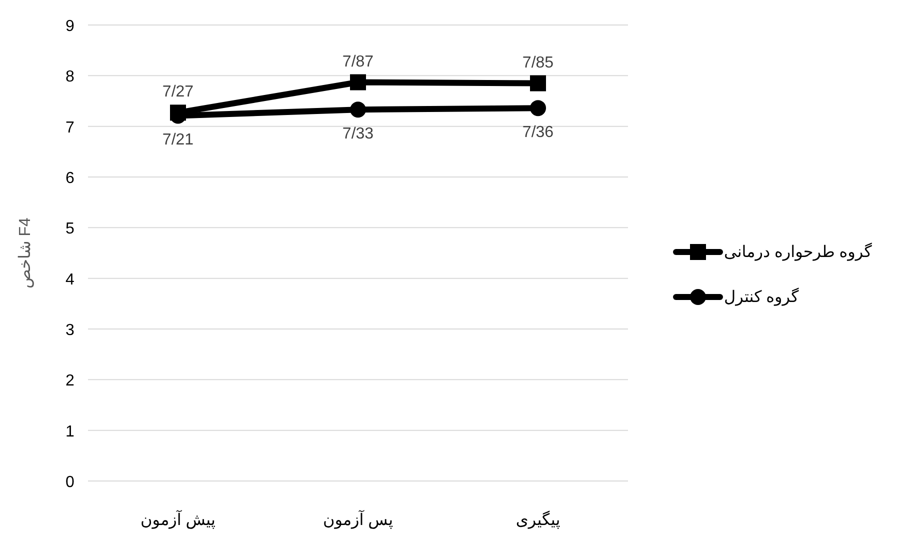 This screenshot has width=911, height=533. I want to click on y-tick-label: 7, so click(70, 127).